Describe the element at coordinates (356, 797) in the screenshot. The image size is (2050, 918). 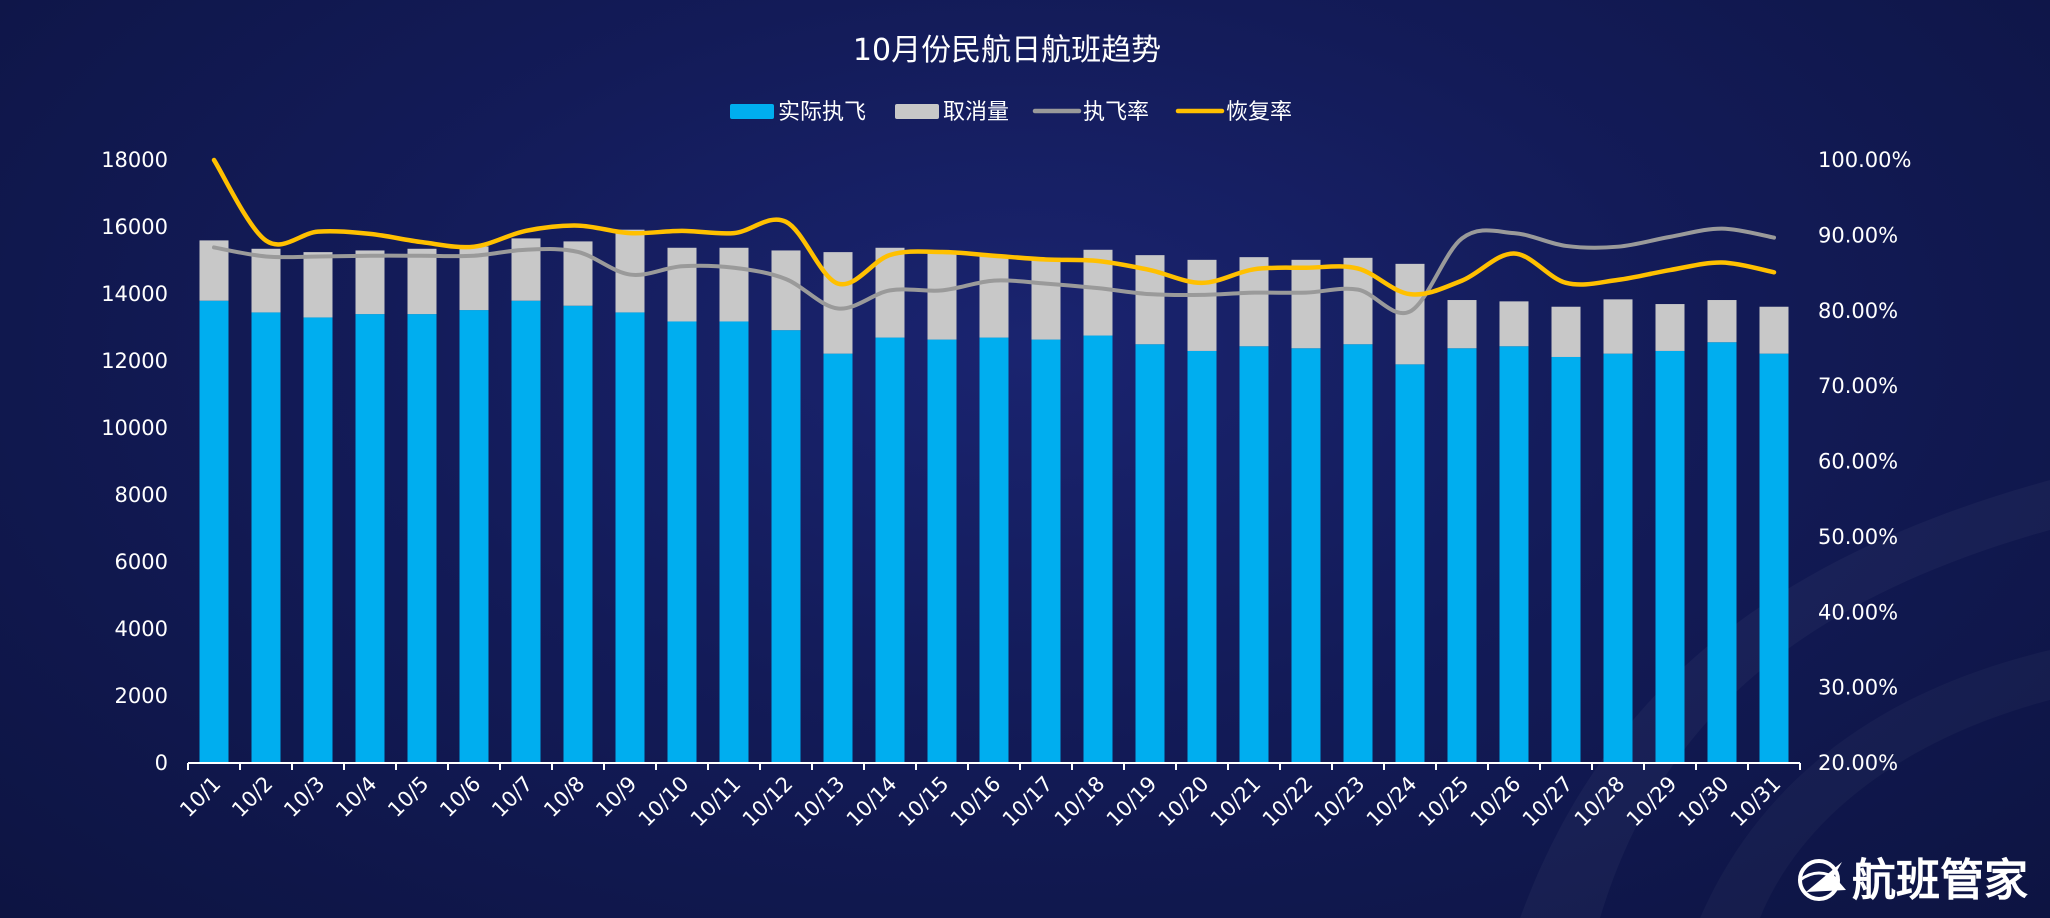
I see `x-tick-label: 10/4` at that location.